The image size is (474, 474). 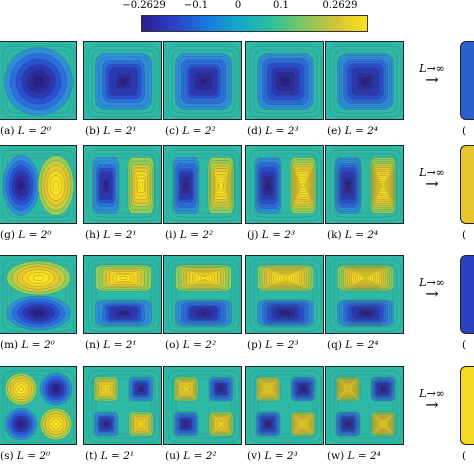 I want to click on panel-tag: (k), so click(x=336, y=235).